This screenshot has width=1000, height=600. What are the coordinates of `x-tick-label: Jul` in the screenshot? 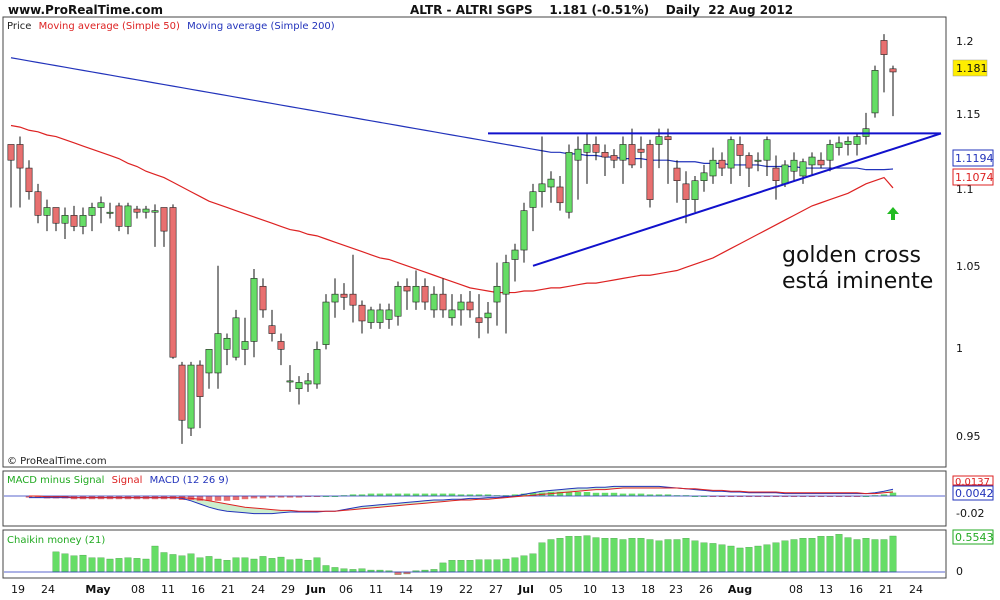 It's located at (525, 589).